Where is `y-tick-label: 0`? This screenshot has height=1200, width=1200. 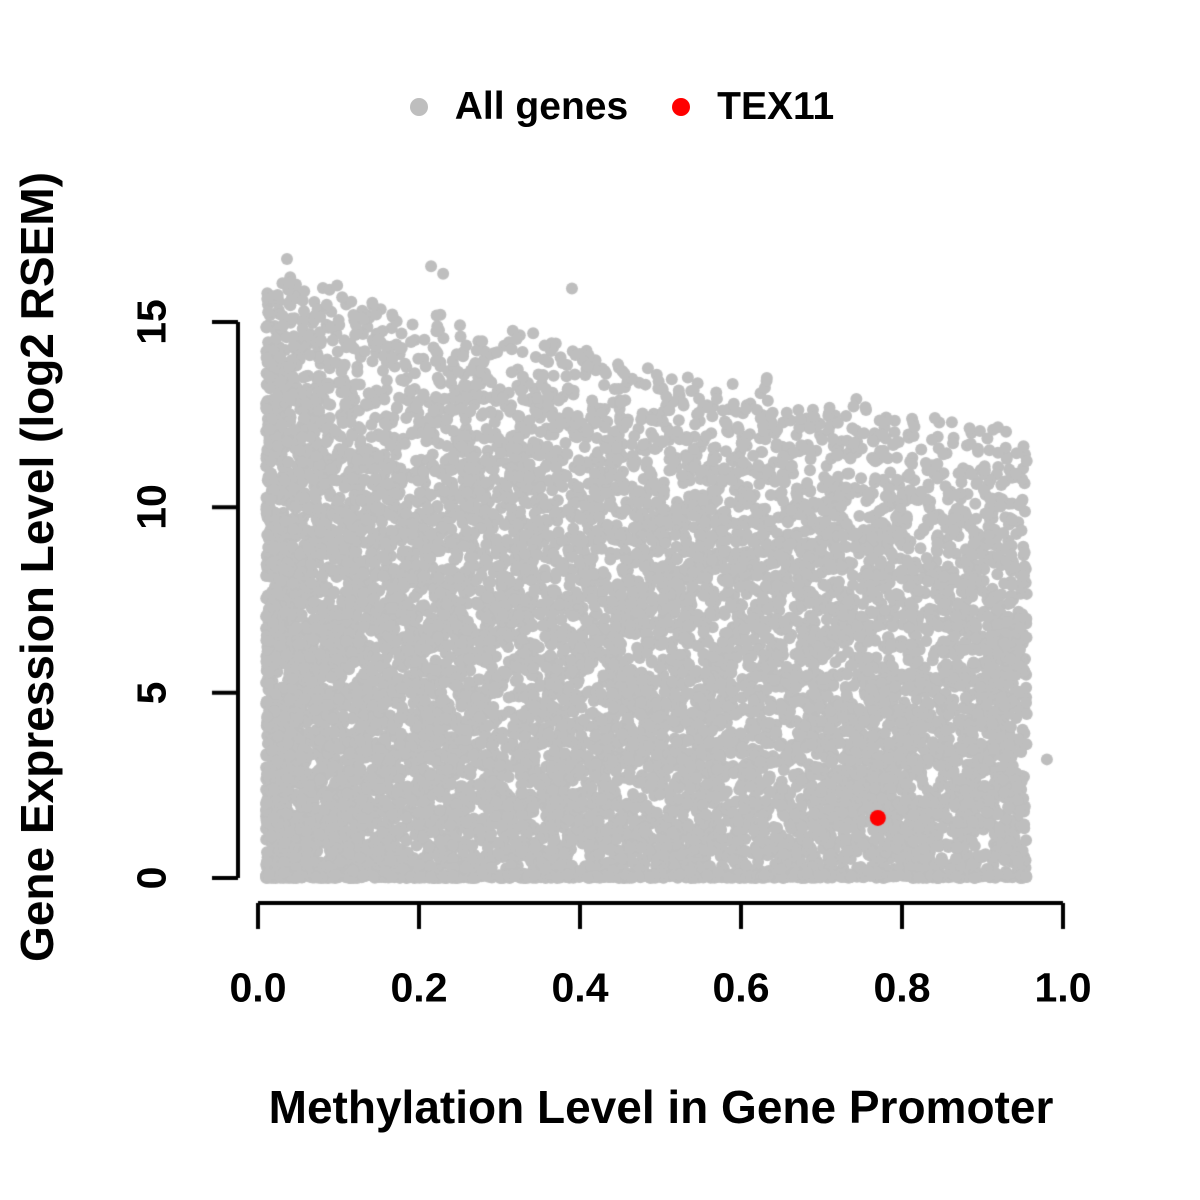
y-tick-label: 0 is located at coordinates (151, 878).